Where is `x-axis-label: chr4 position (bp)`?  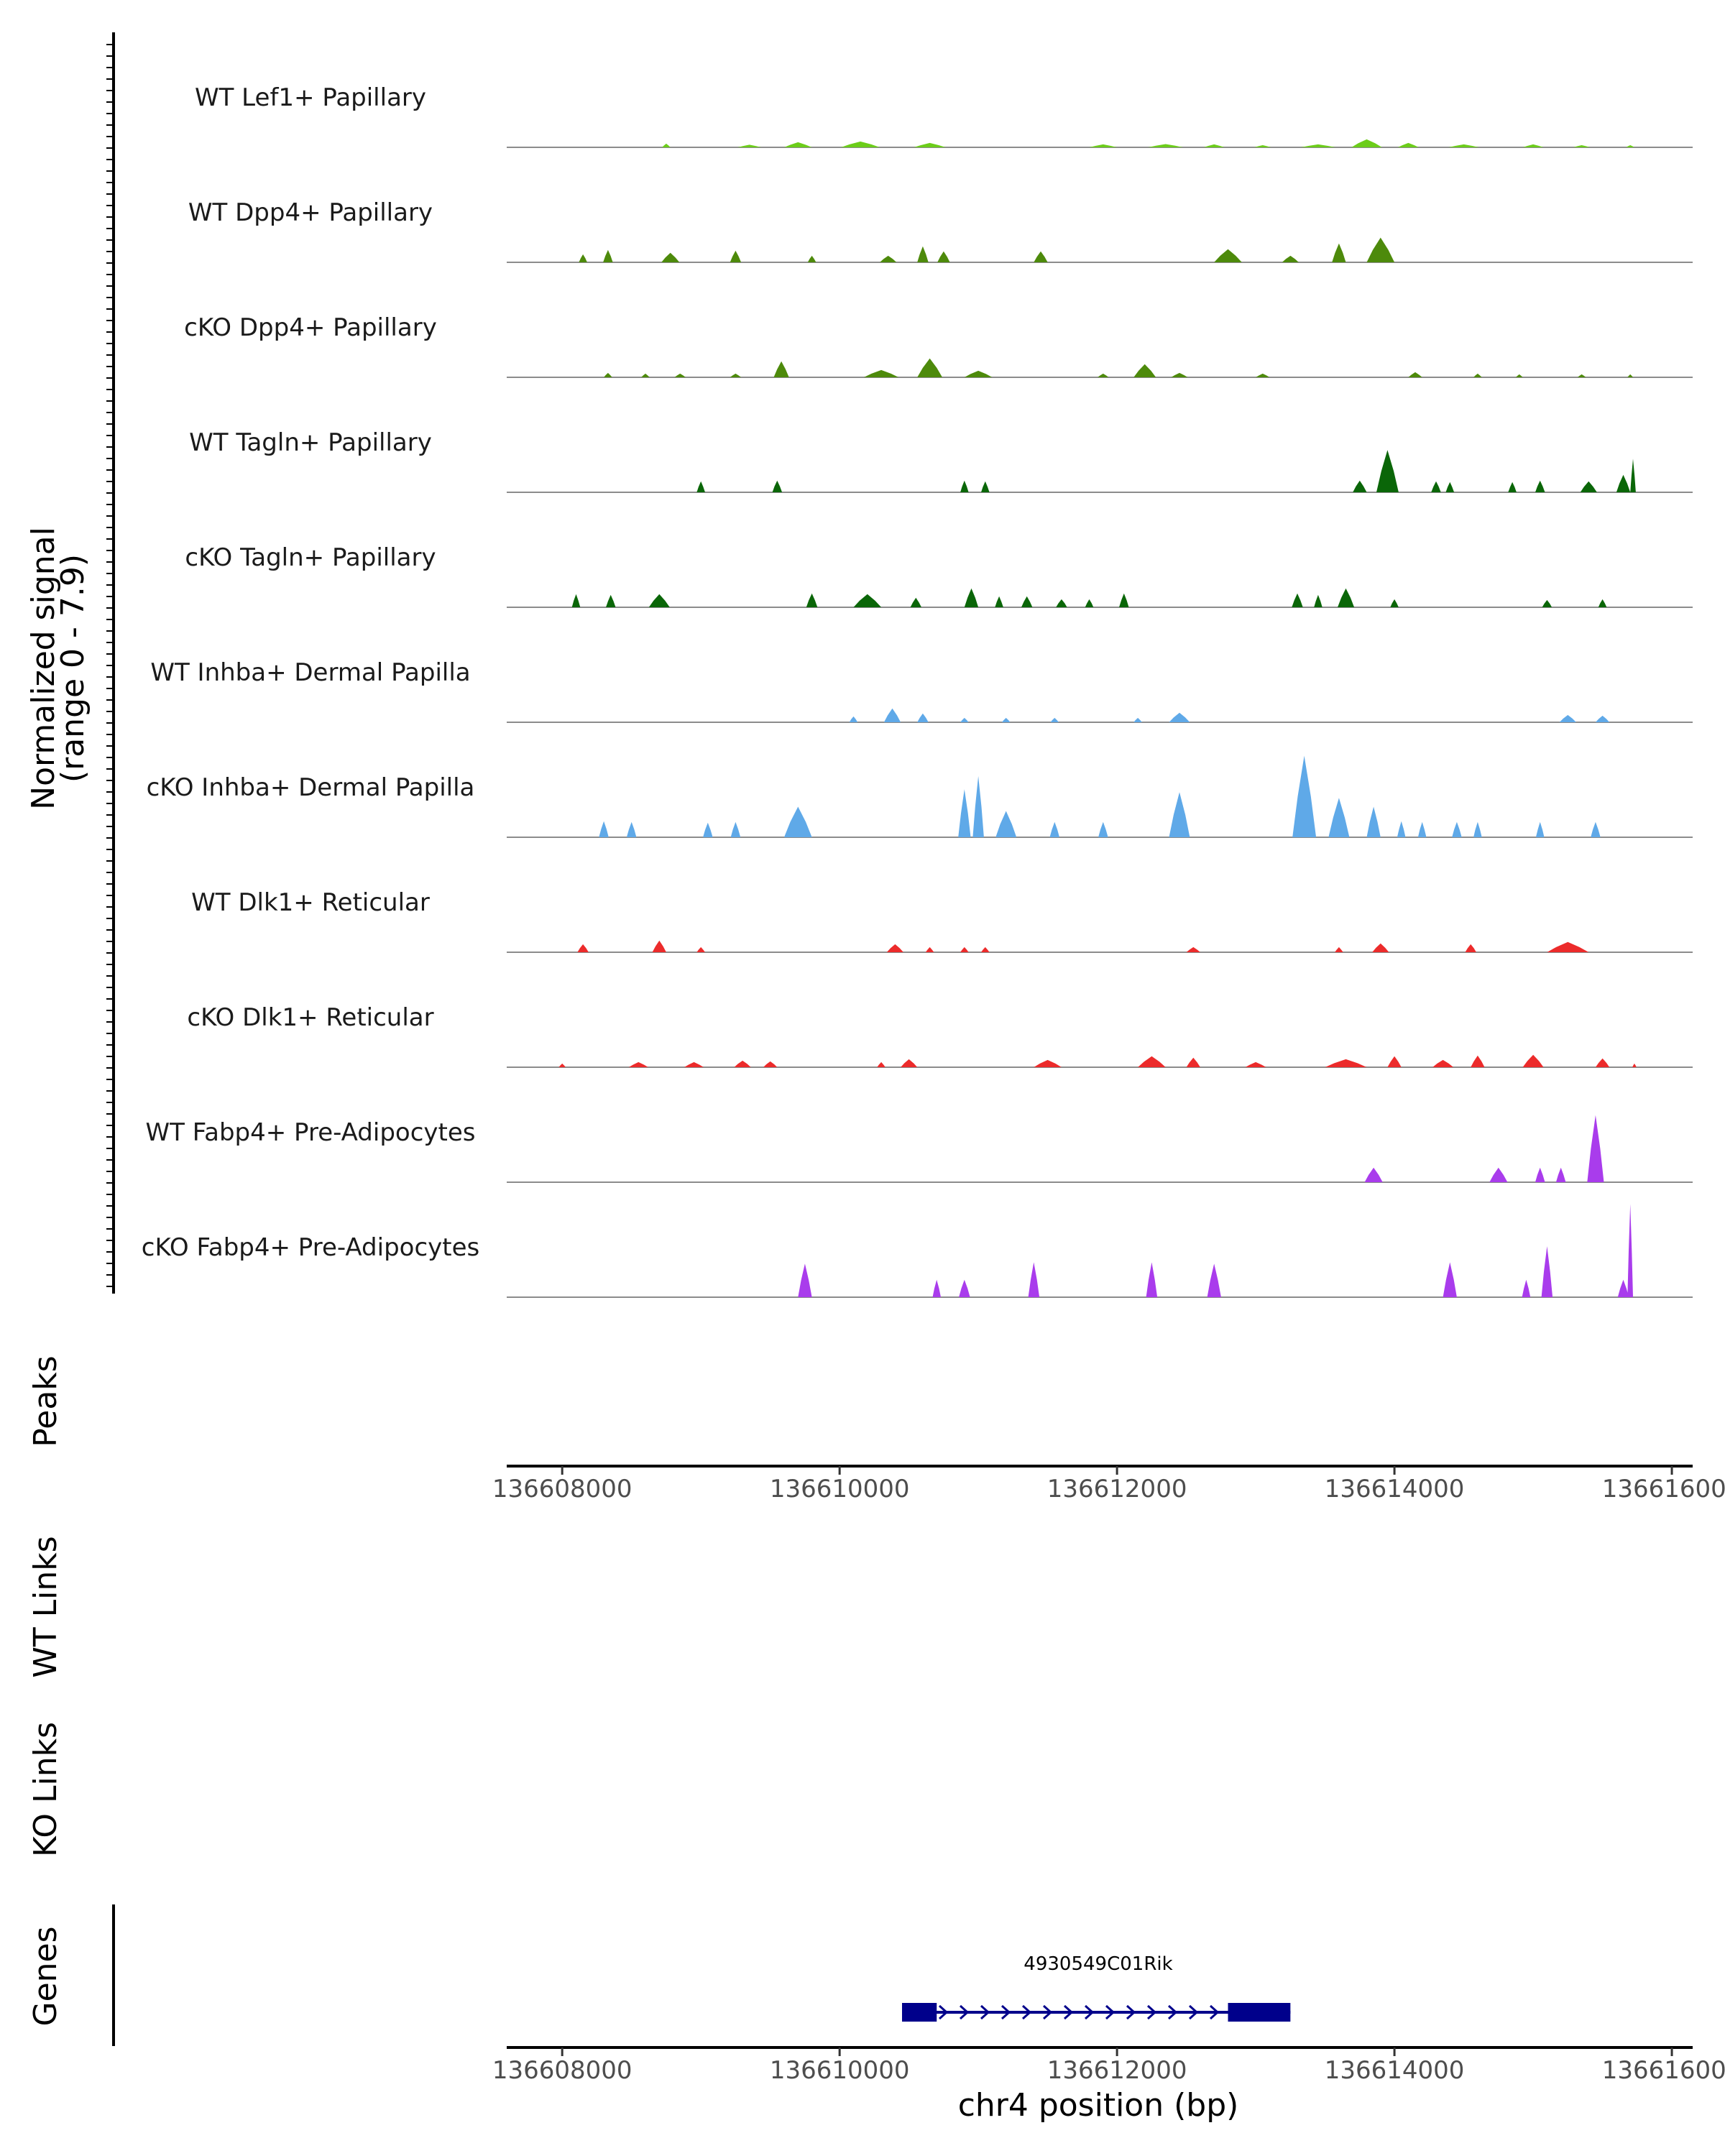 x-axis-label: chr4 position (bp) is located at coordinates (1098, 2105).